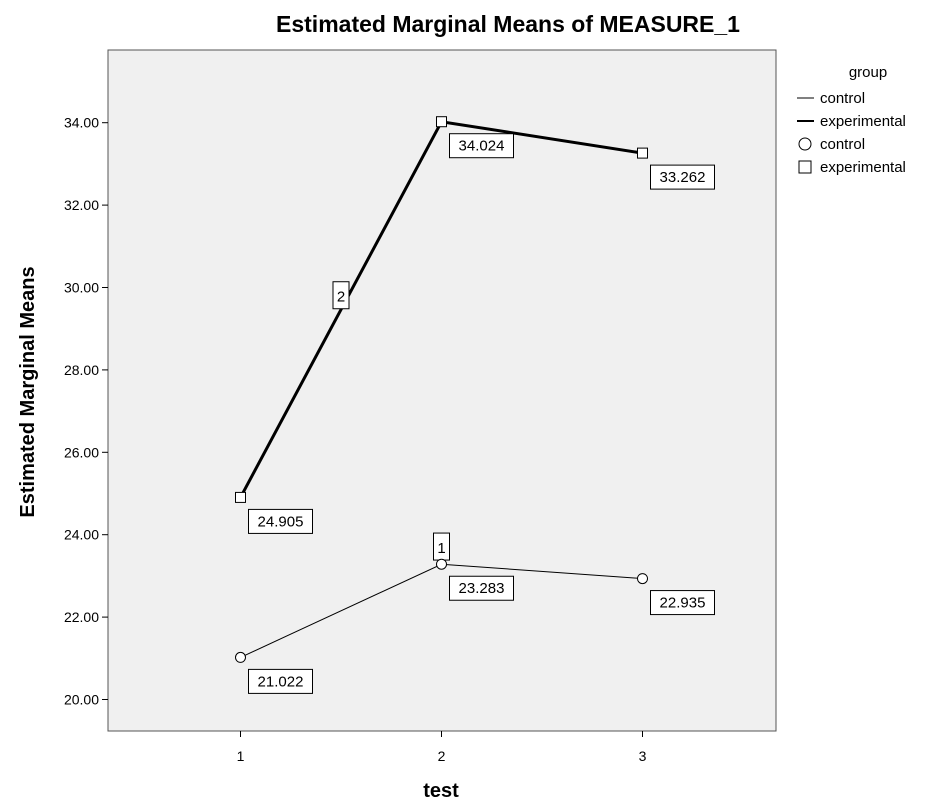  I want to click on y-tick-label: 34.00, so click(81, 123).